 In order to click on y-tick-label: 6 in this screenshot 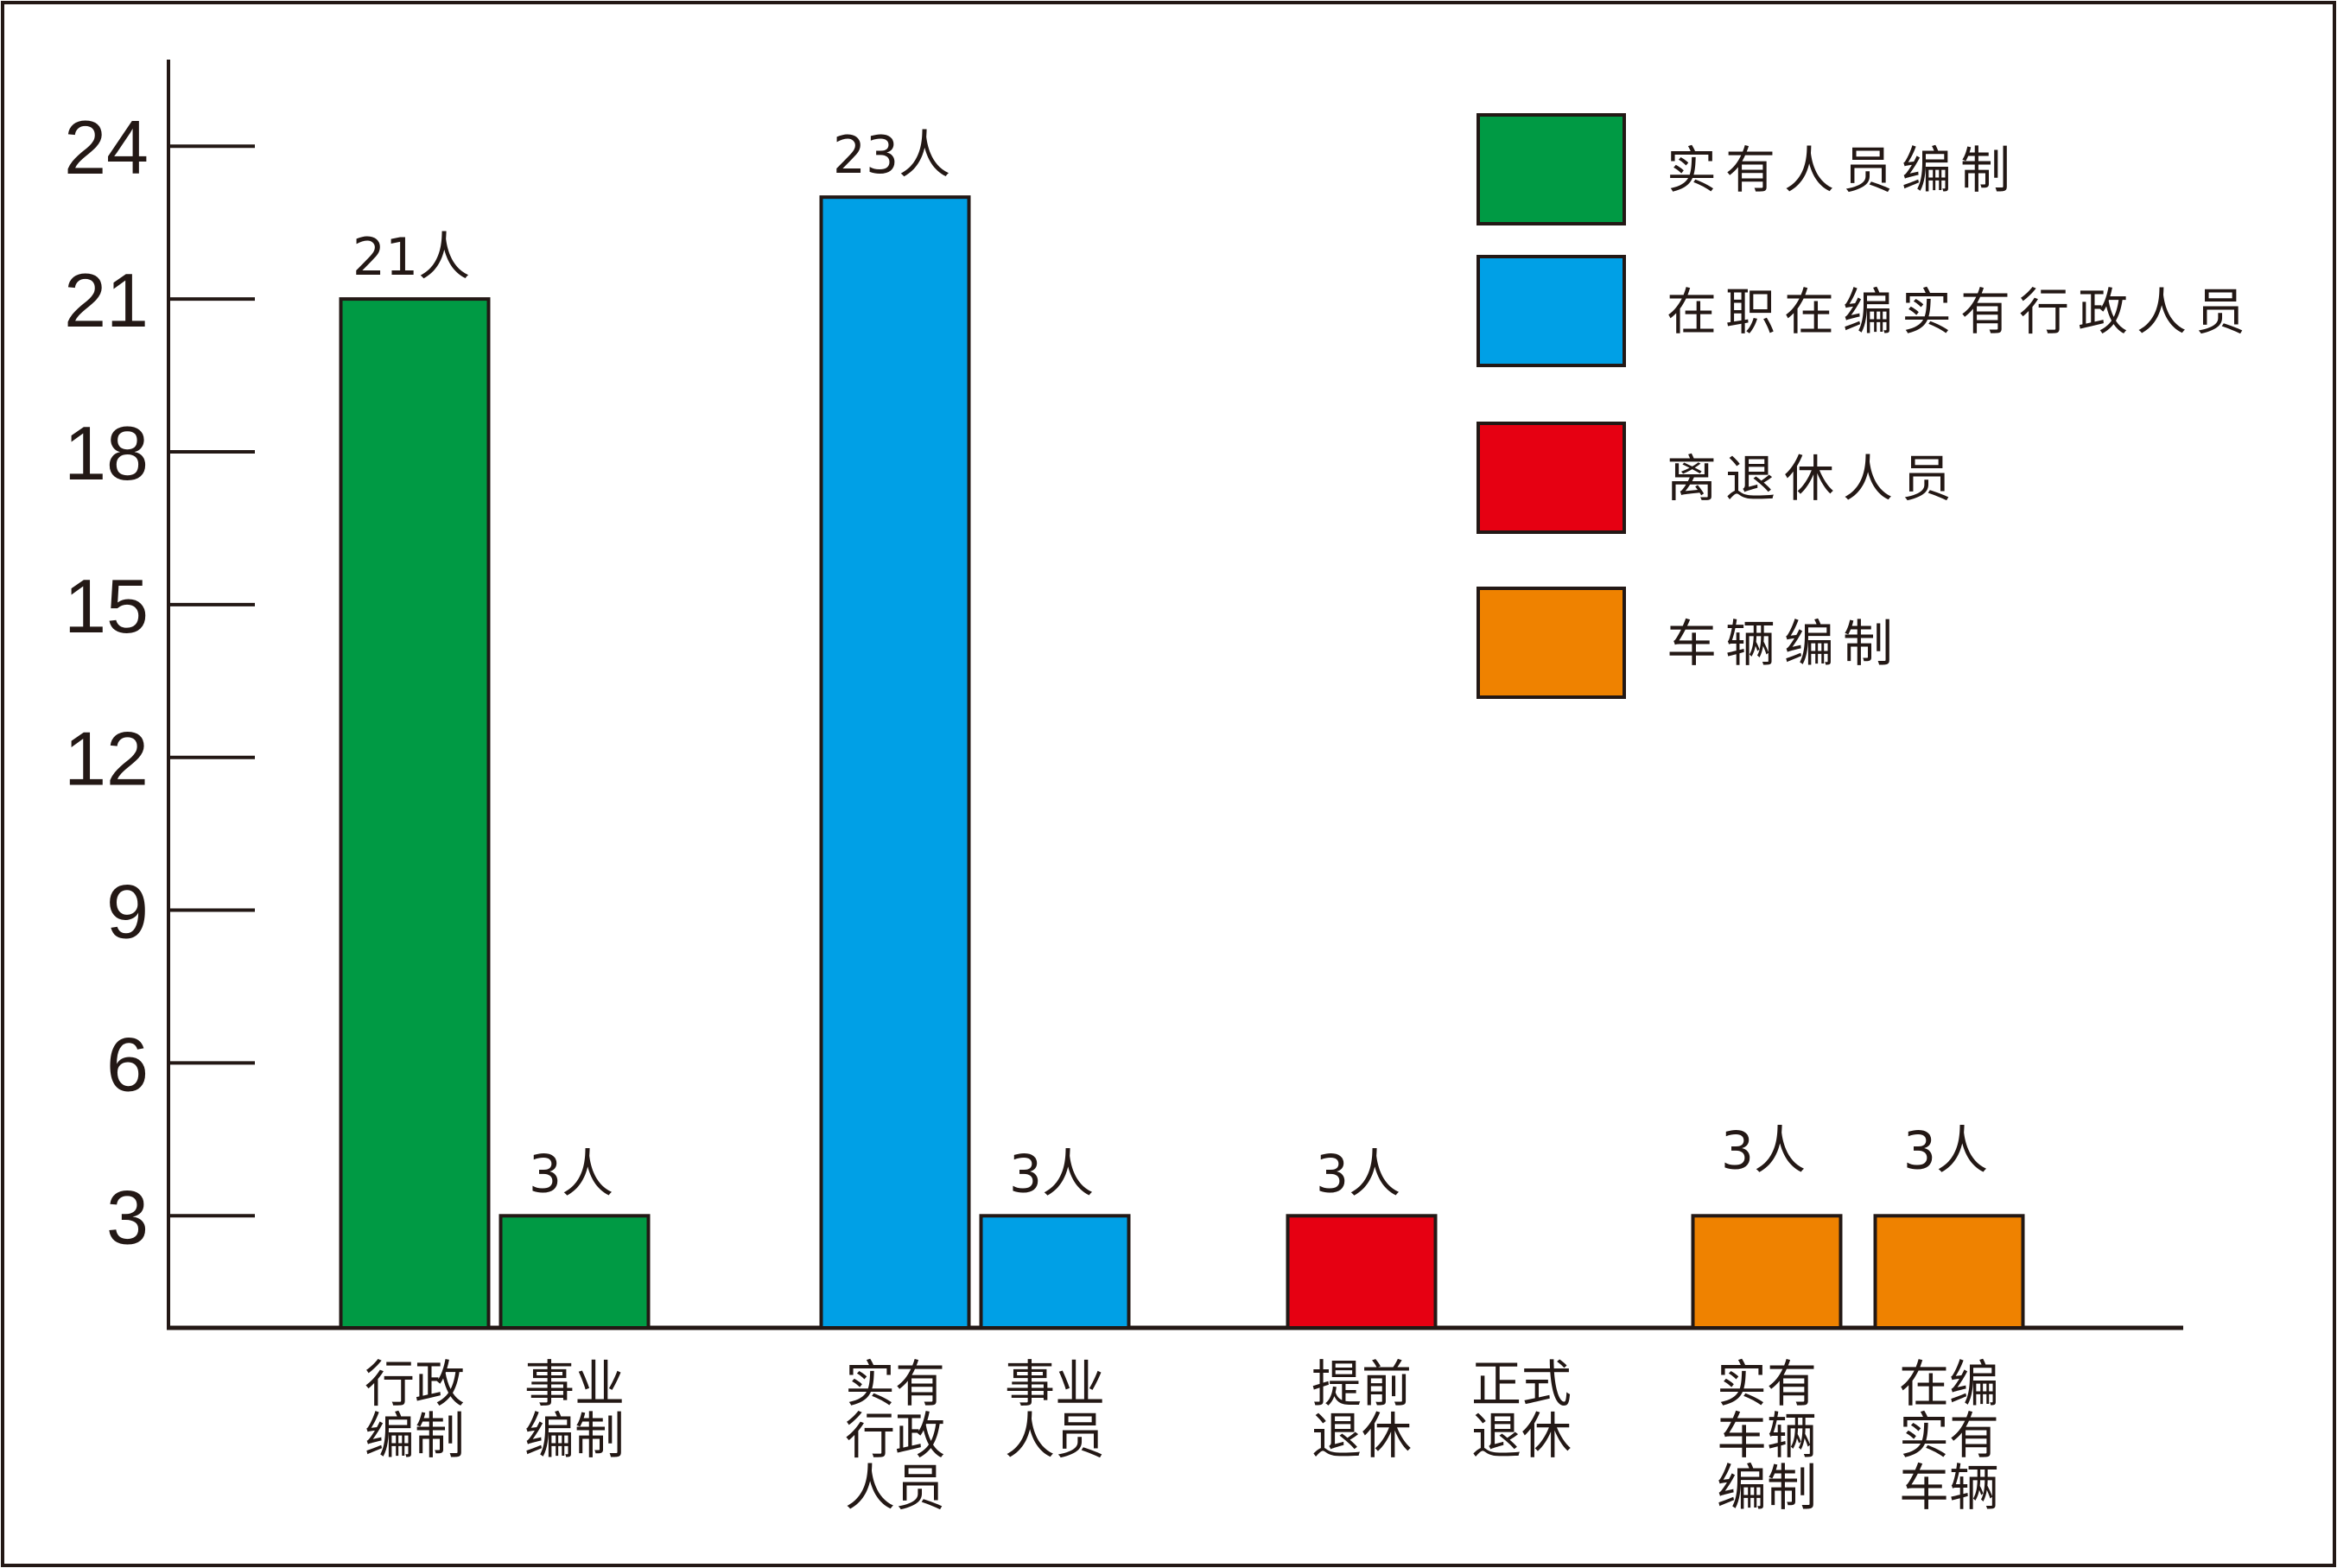, I will do `click(127, 1064)`.